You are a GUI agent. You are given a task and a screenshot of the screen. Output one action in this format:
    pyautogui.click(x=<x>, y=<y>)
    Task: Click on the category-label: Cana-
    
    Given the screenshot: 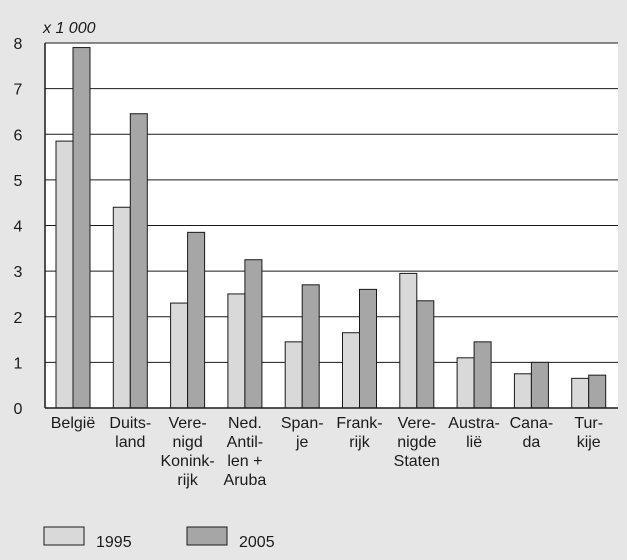 What is the action you would take?
    pyautogui.click(x=532, y=423)
    